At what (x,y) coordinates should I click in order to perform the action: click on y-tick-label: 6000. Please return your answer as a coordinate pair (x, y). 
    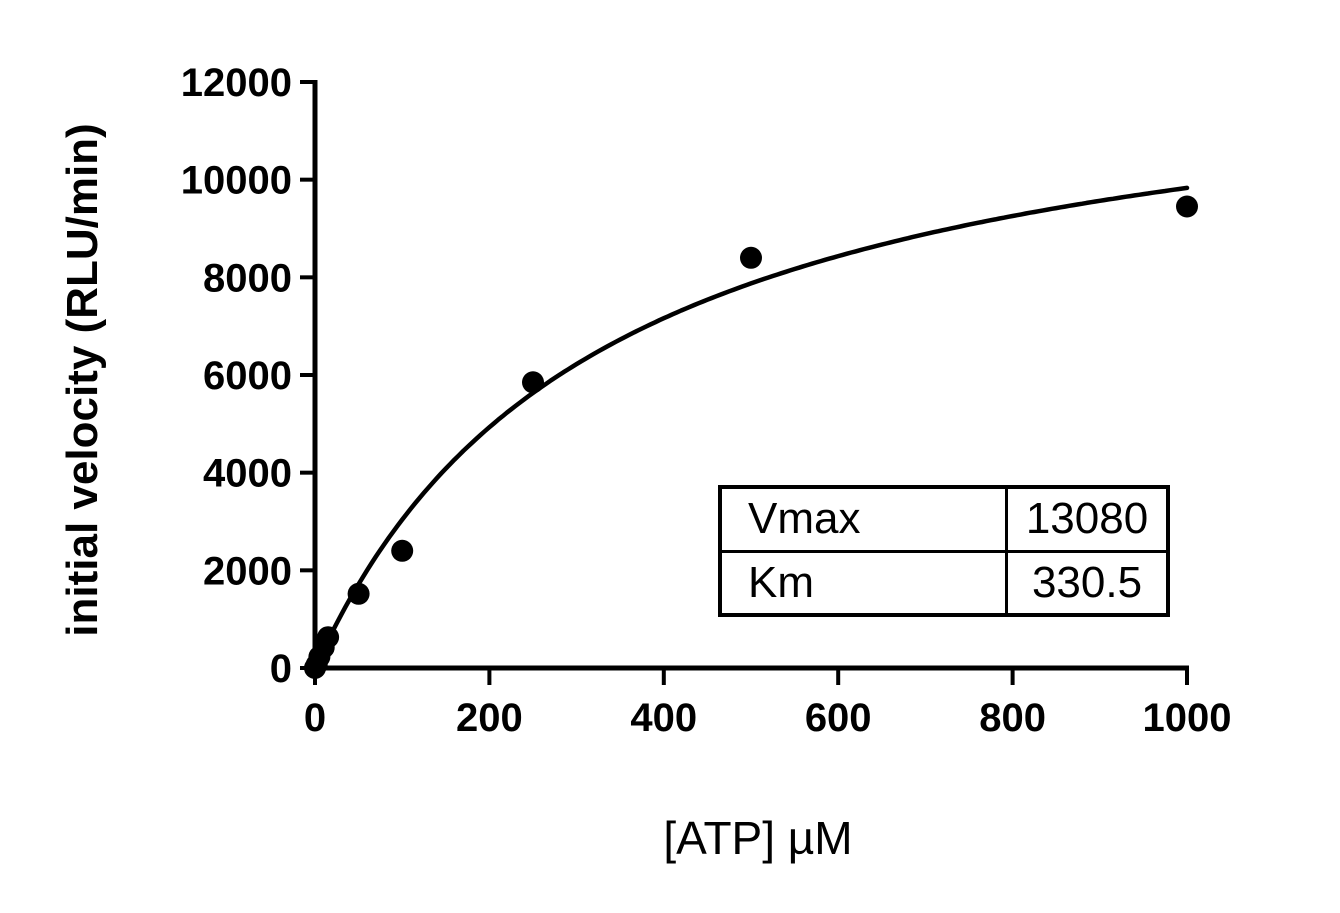
    Looking at the image, I should click on (247, 376).